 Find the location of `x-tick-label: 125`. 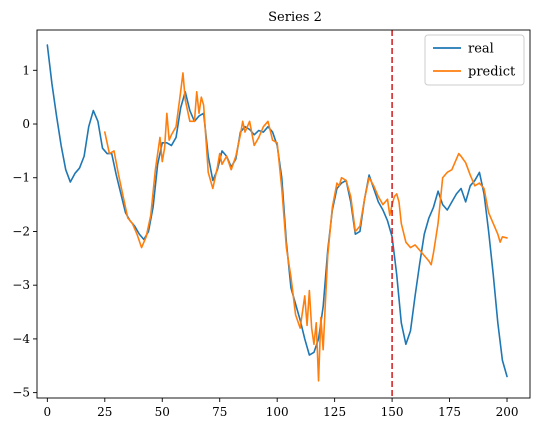

x-tick-label: 125 is located at coordinates (334, 412).